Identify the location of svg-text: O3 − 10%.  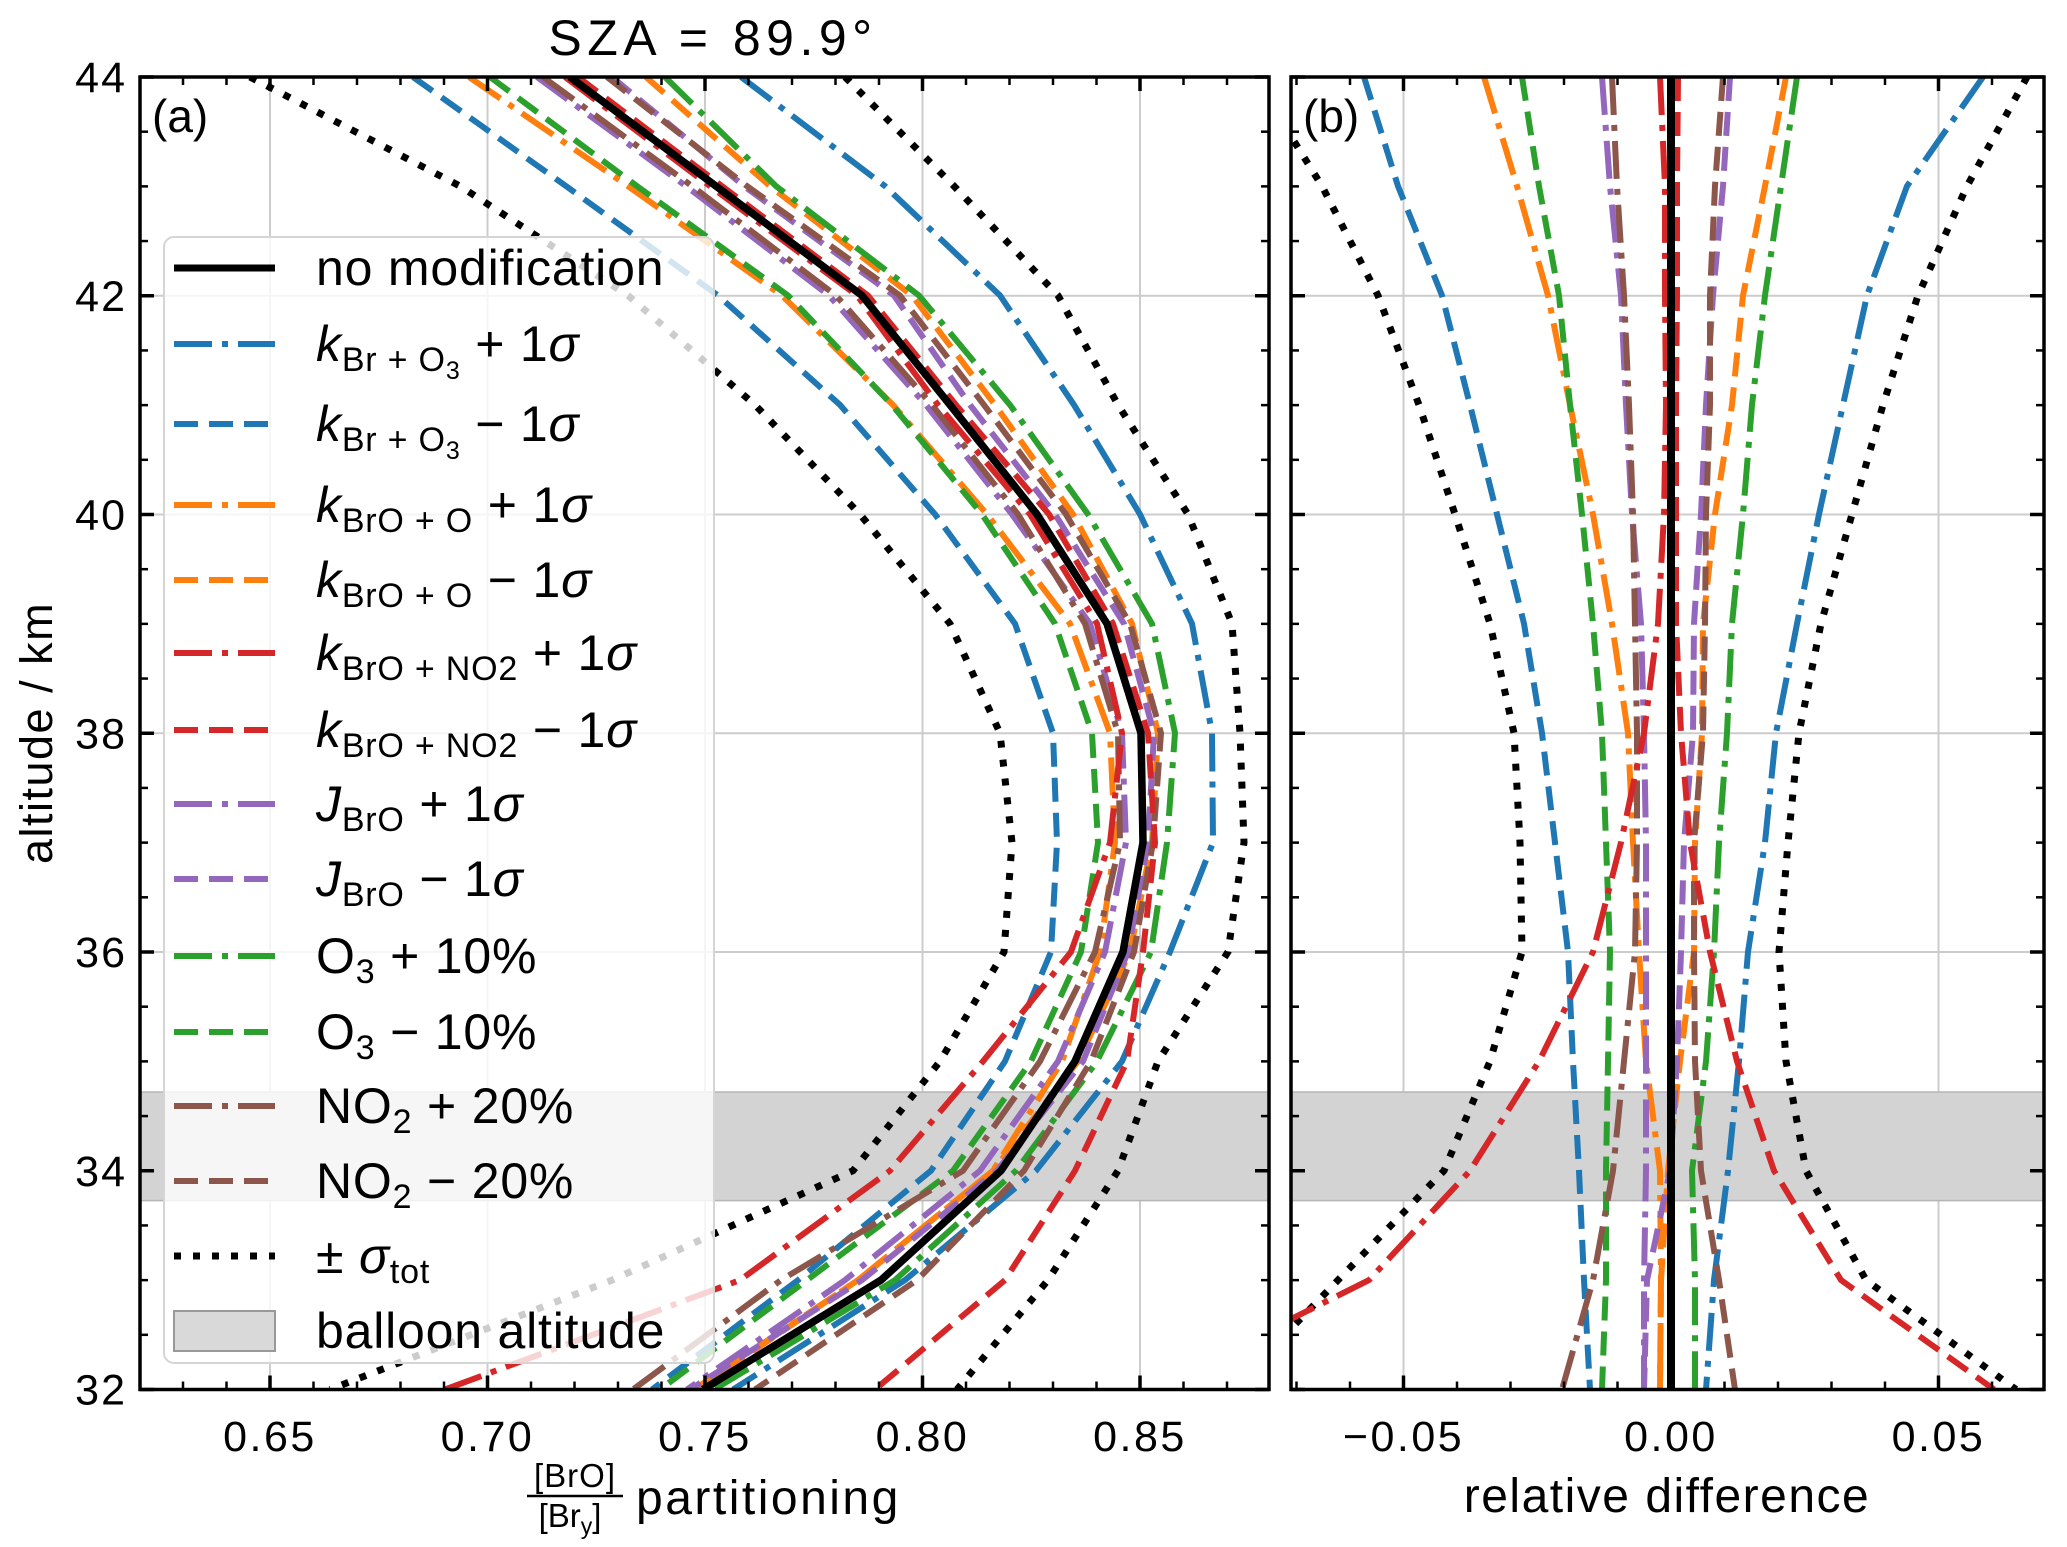
(426, 1035).